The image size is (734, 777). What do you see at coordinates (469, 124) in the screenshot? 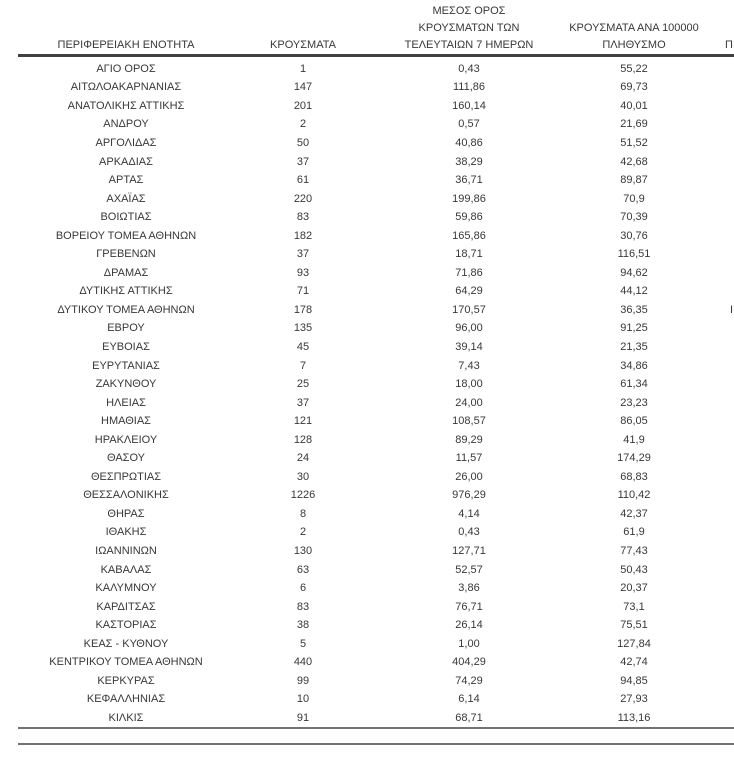
I see `avg7-cell: 0,57` at bounding box center [469, 124].